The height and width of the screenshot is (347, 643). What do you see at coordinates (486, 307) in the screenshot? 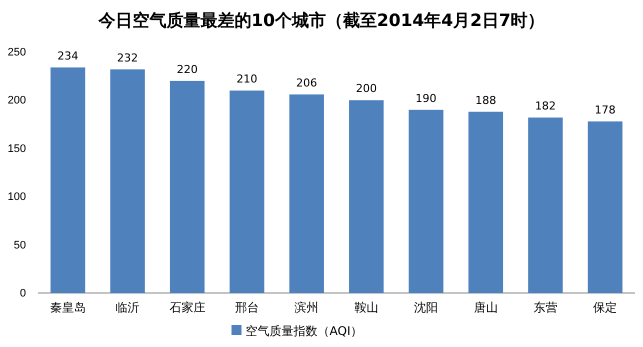
I see `x-tick-label: 唐山` at bounding box center [486, 307].